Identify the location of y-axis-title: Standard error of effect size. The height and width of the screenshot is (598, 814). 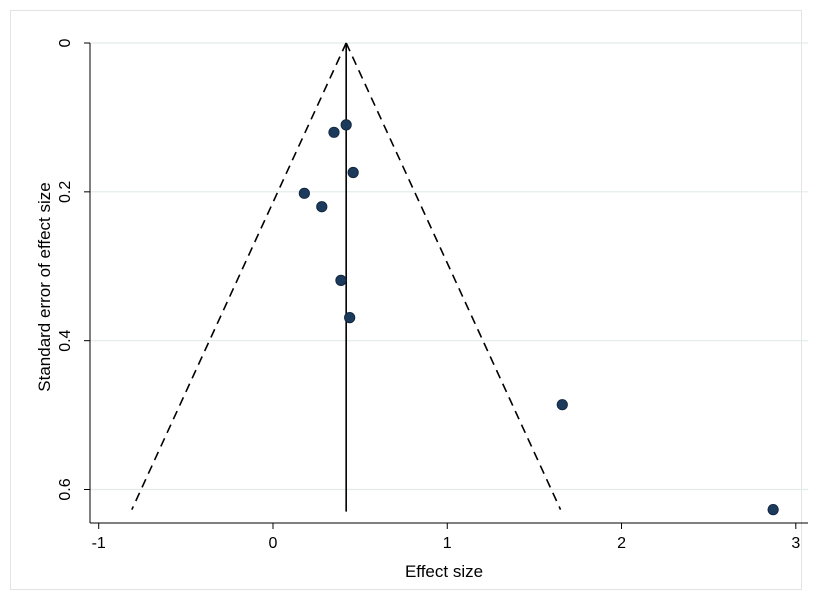
(44, 286).